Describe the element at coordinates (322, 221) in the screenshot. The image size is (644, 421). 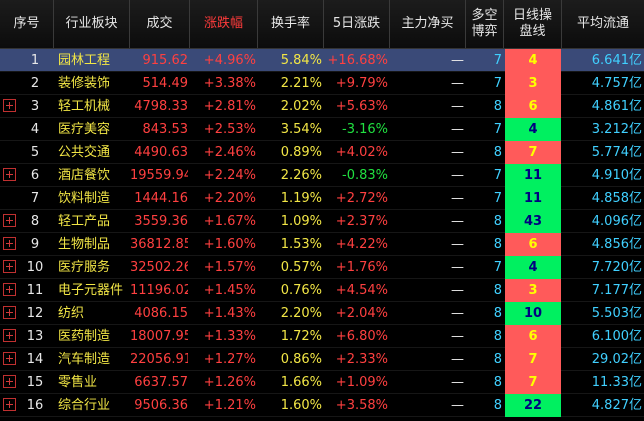
I see `table-row: 8 轻工产品 3559.36 +1.67% 1.09% +2.37% —8 43 4.096亿` at that location.